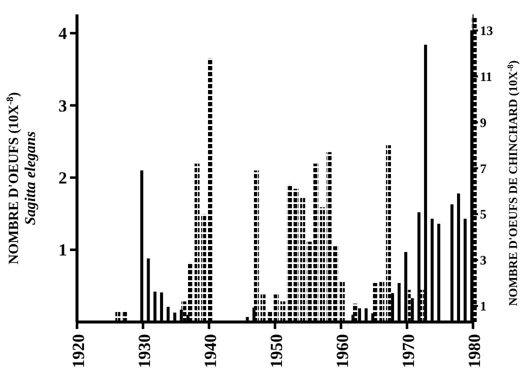 This screenshot has width=524, height=387. I want to click on y2-tick-label: 13, so click(487, 30).